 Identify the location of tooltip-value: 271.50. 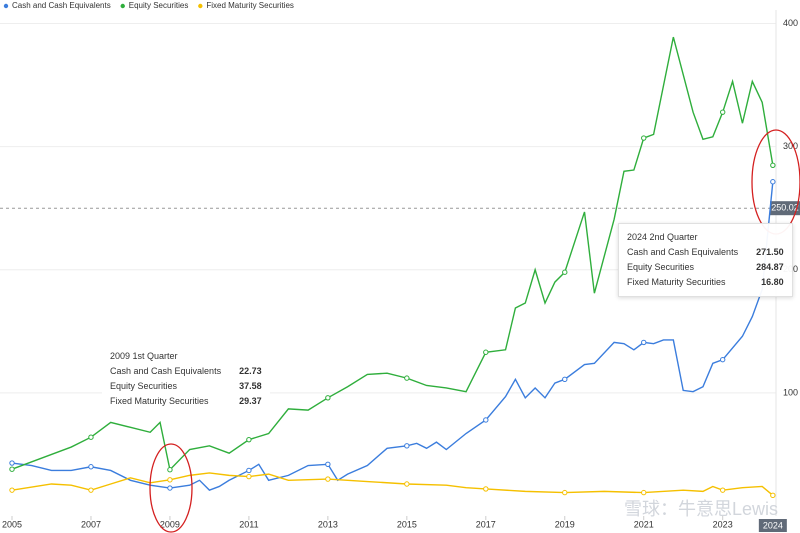
(770, 252).